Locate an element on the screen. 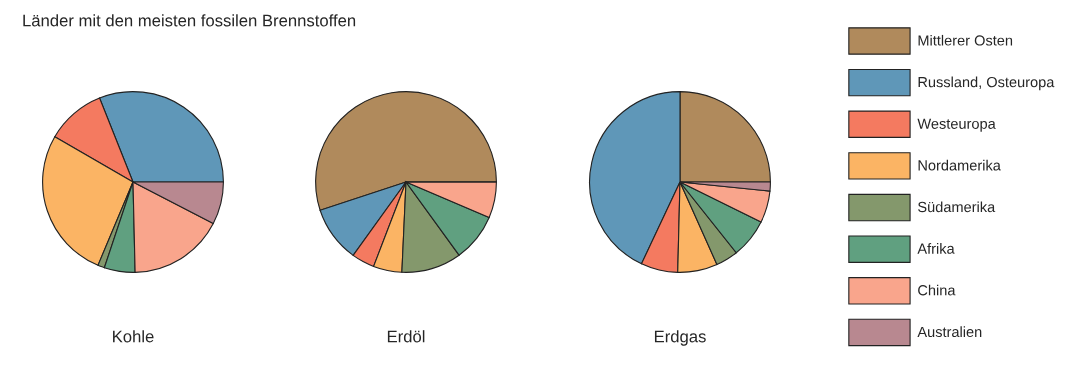 The image size is (1078, 371). legend-label: Australien is located at coordinates (949, 332).